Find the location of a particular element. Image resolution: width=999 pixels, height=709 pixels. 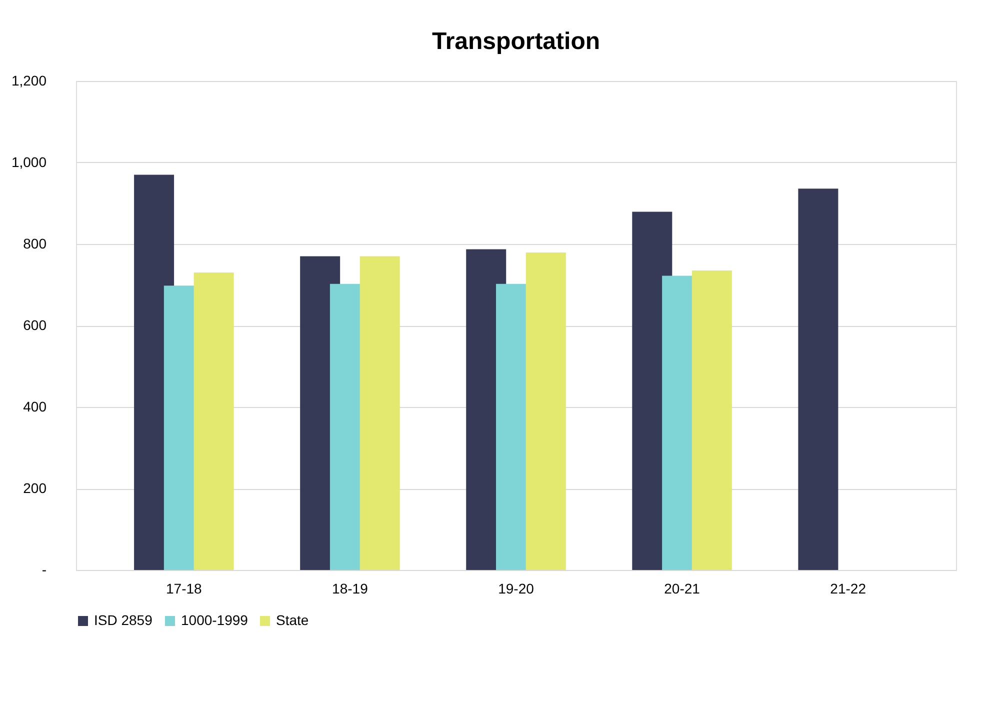

x-tick-label: 18-19 is located at coordinates (350, 588).